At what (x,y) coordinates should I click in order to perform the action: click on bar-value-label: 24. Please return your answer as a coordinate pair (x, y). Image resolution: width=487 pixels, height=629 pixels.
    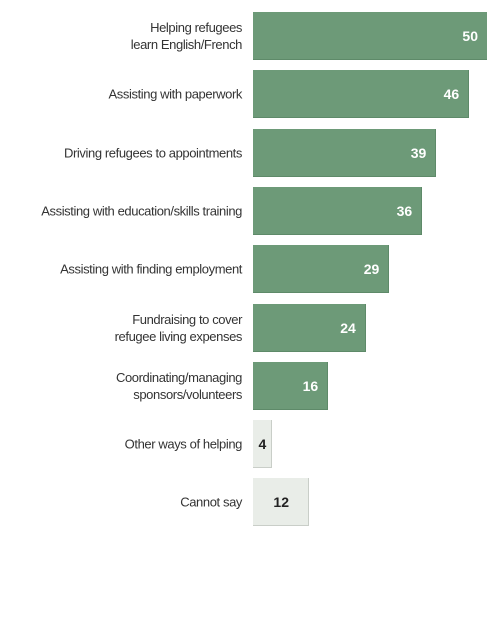
    Looking at the image, I should click on (348, 327).